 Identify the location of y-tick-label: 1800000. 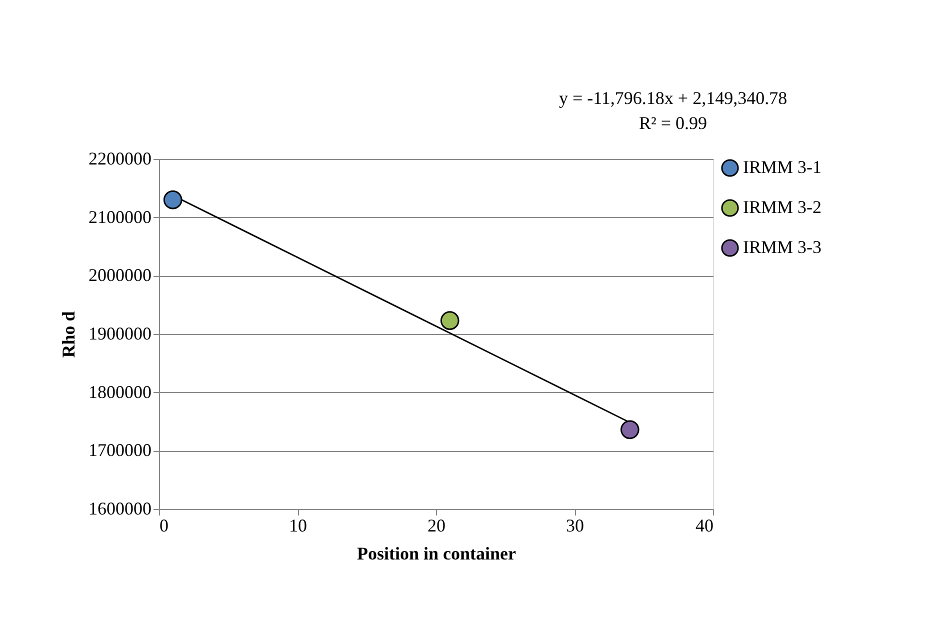
(120, 392).